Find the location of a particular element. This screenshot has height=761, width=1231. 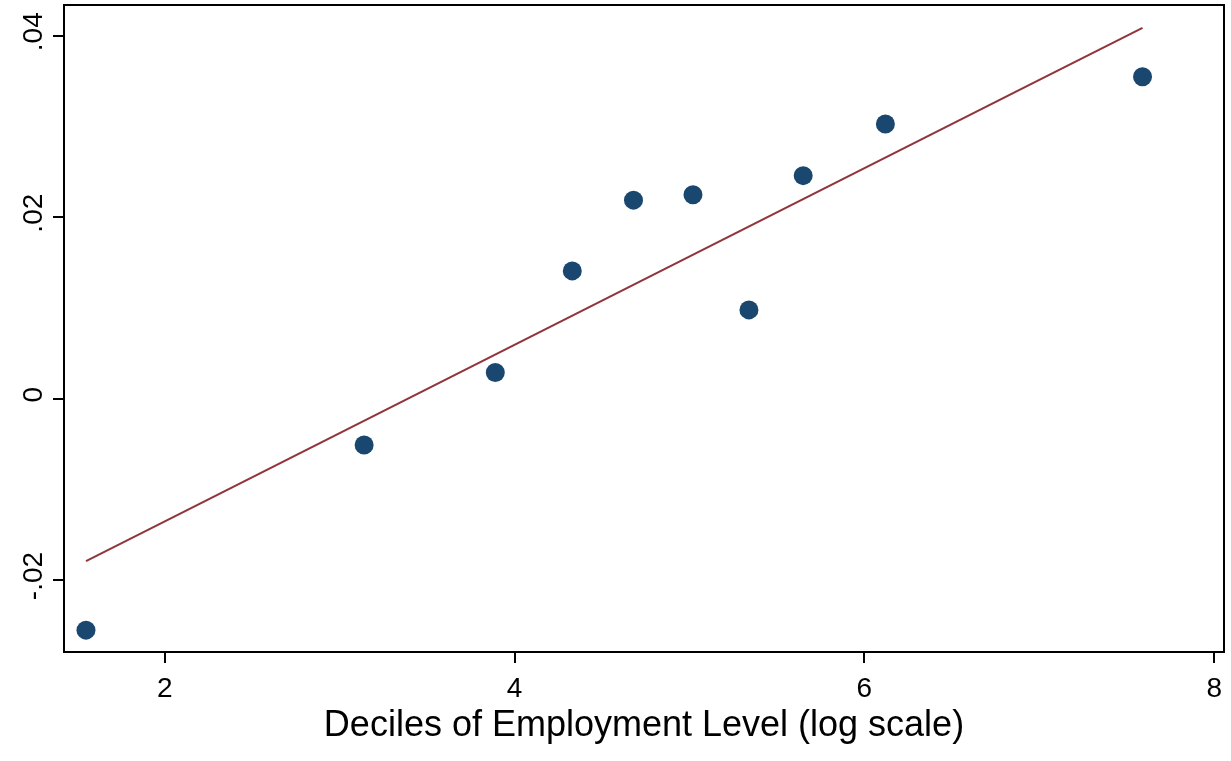

y-tick-label: -.02 is located at coordinates (32, 576).